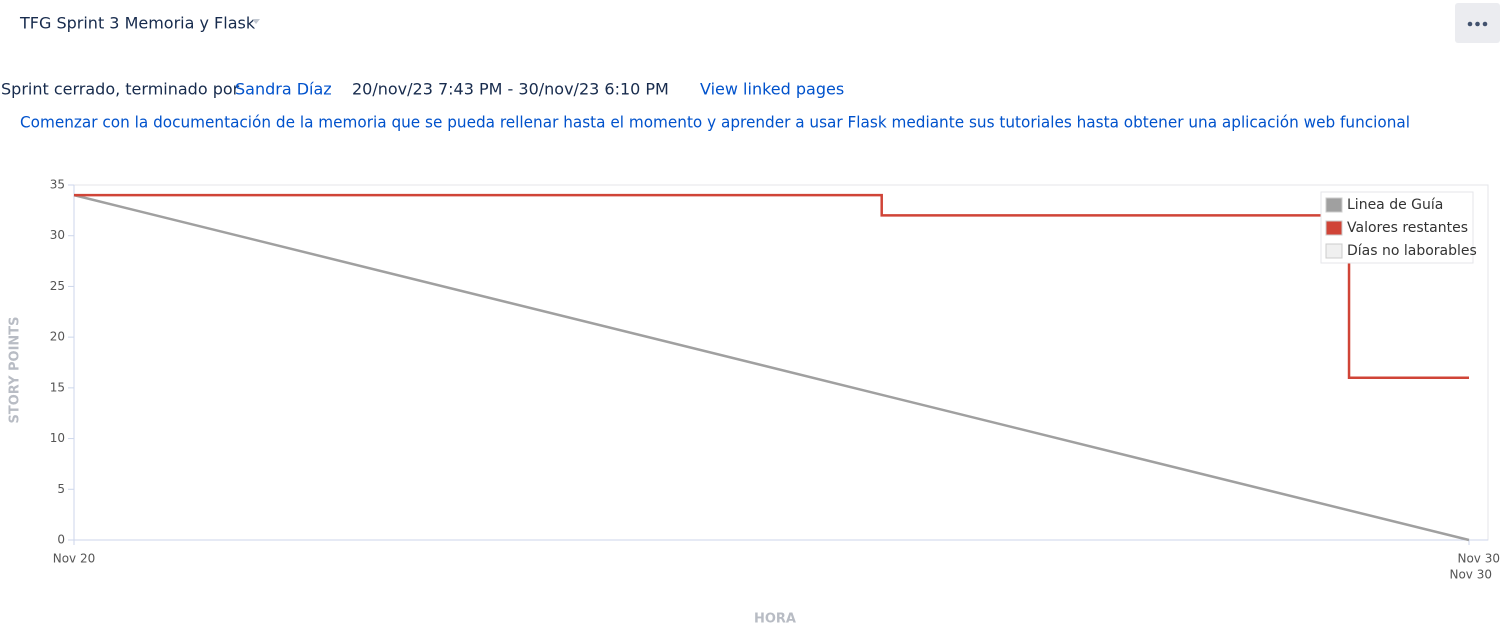 Image resolution: width=1503 pixels, height=629 pixels. Describe the element at coordinates (61, 540) in the screenshot. I see `y-tick-label: 0` at that location.